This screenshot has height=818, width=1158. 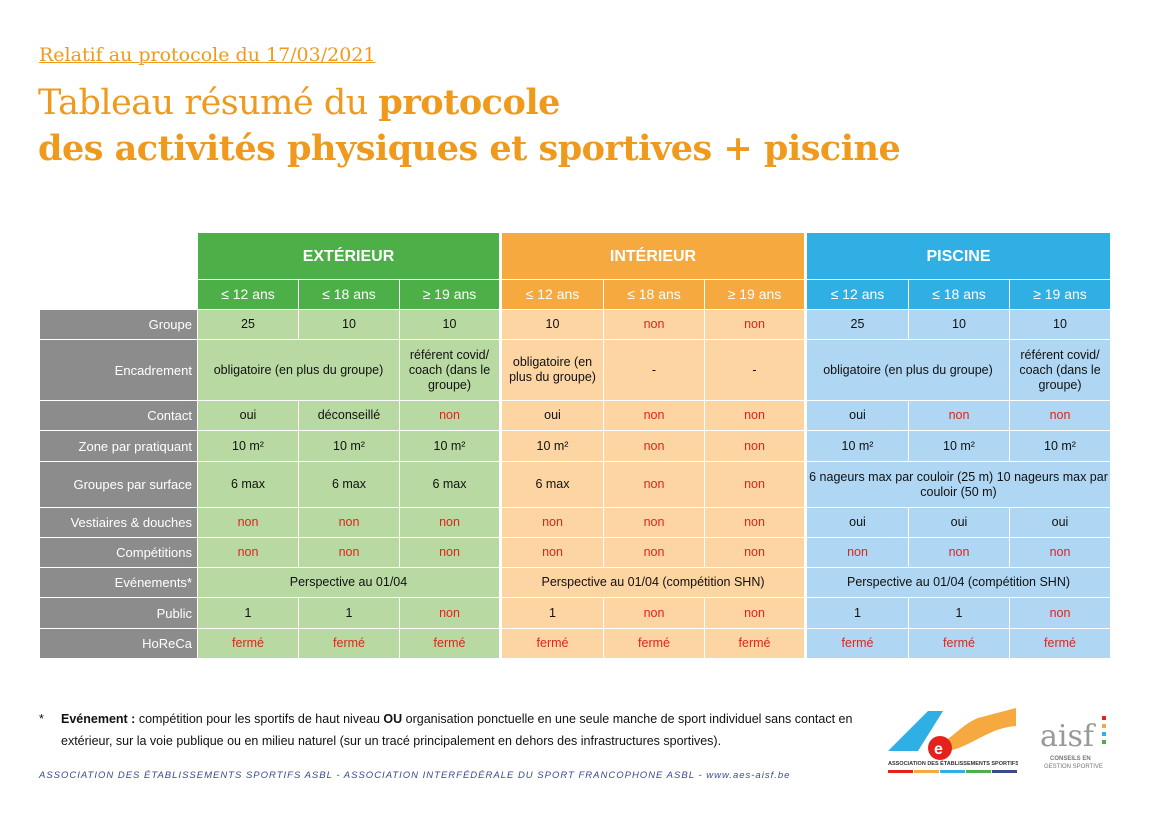 What do you see at coordinates (207, 55) in the screenshot?
I see `protocol-reference: Relatif au protocole du 17/03/2021` at bounding box center [207, 55].